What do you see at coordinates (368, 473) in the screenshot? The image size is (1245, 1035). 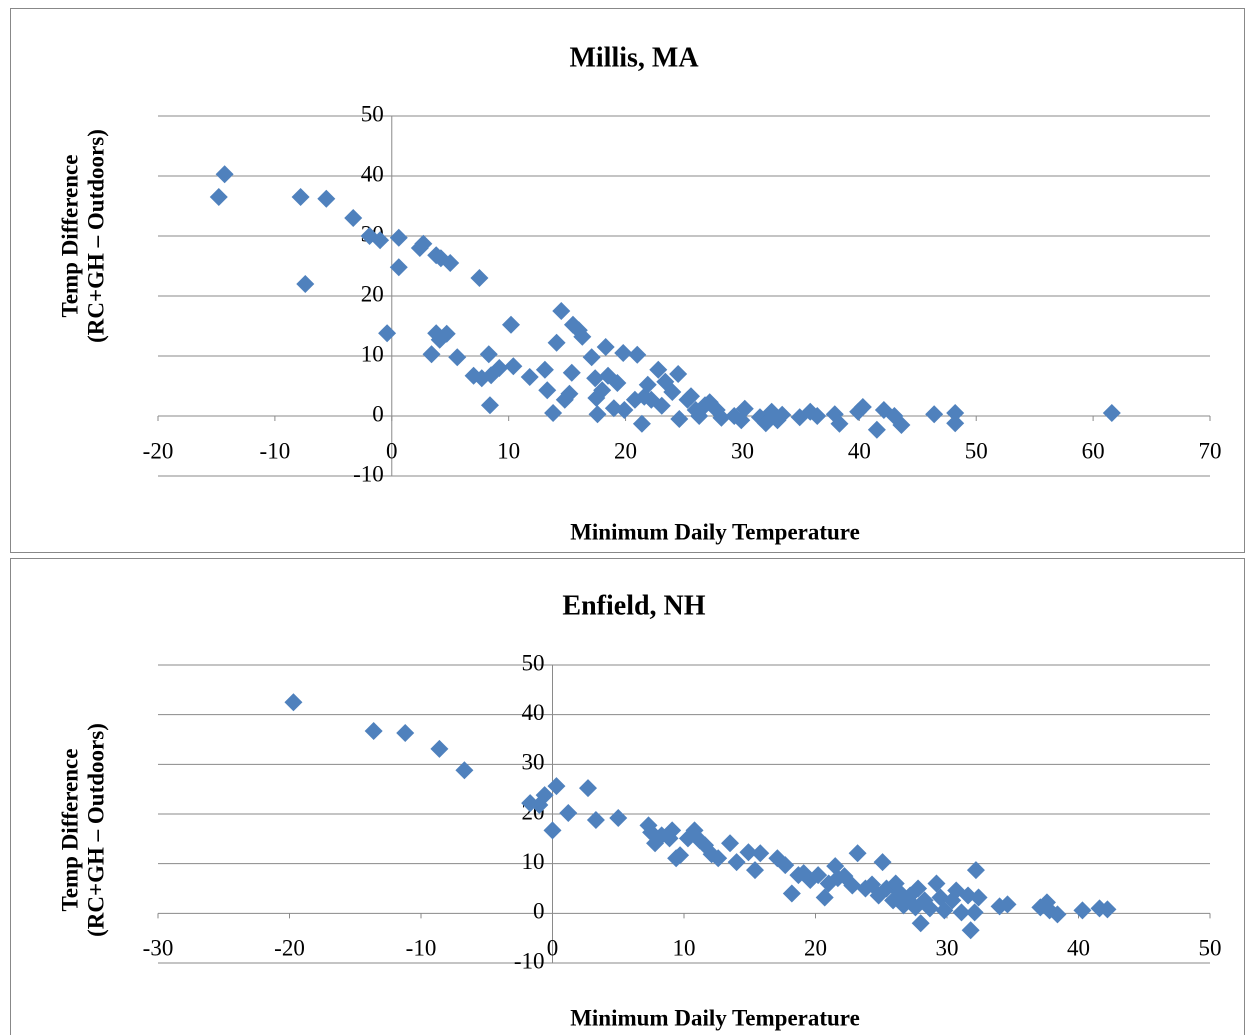 I see `y-tick-label: -10` at bounding box center [368, 473].